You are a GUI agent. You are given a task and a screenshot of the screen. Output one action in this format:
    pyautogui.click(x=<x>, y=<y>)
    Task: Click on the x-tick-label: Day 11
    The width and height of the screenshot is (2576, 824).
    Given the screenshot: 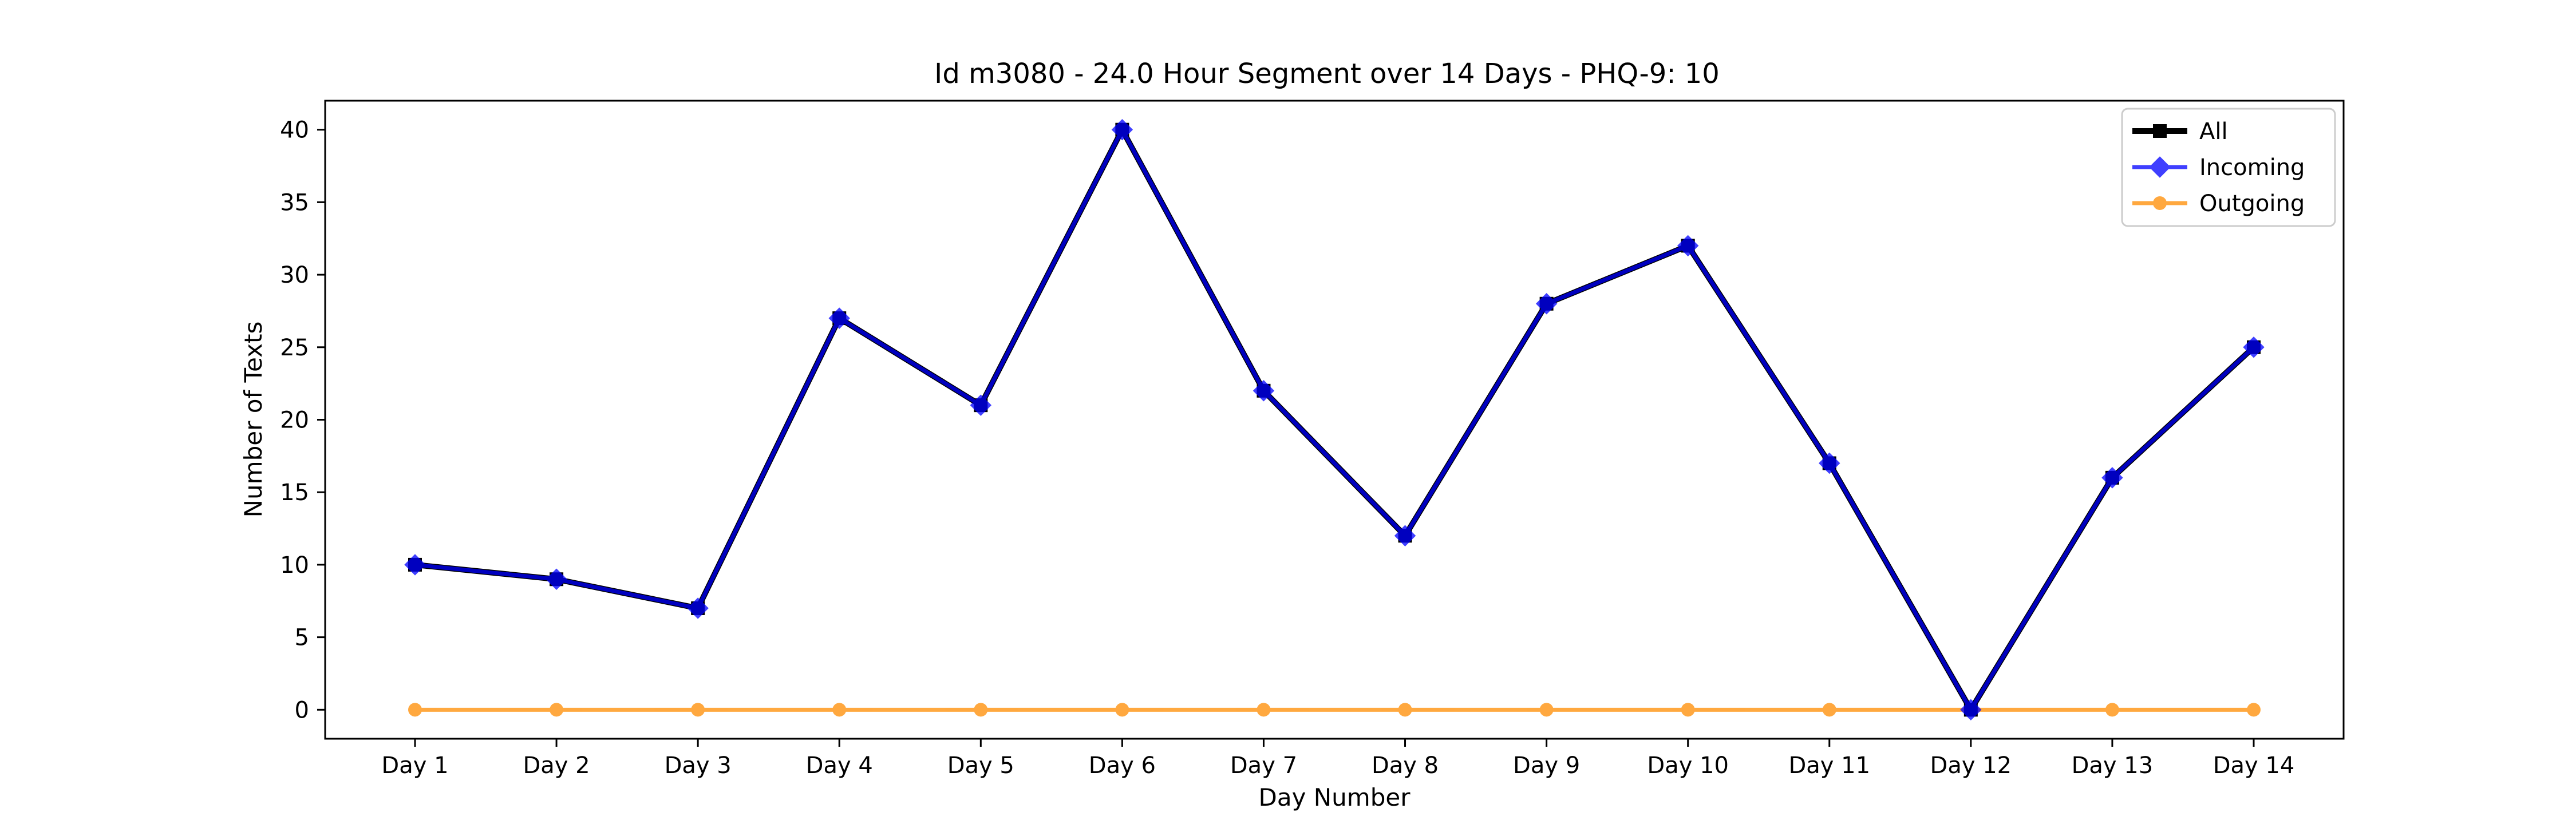 What is the action you would take?
    pyautogui.click(x=1829, y=765)
    